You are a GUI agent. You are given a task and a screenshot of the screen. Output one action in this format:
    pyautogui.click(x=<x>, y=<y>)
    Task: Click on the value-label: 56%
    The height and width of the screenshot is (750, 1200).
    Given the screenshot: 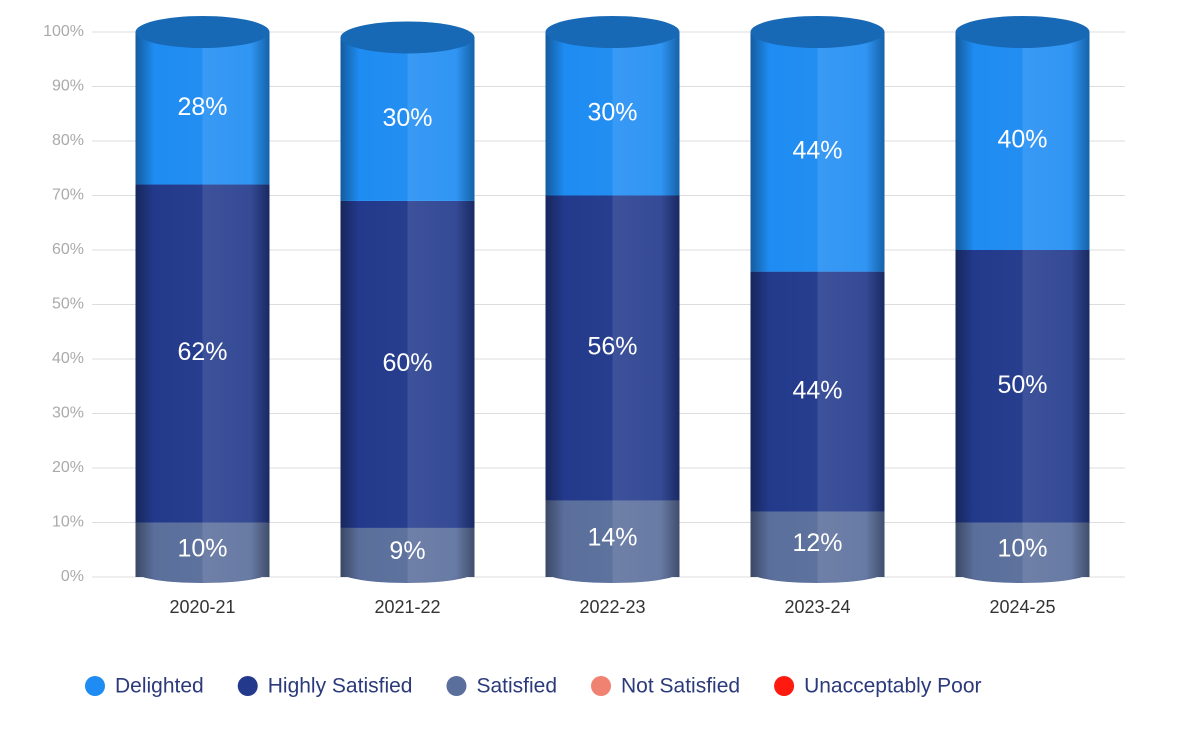 What is the action you would take?
    pyautogui.click(x=612, y=347)
    